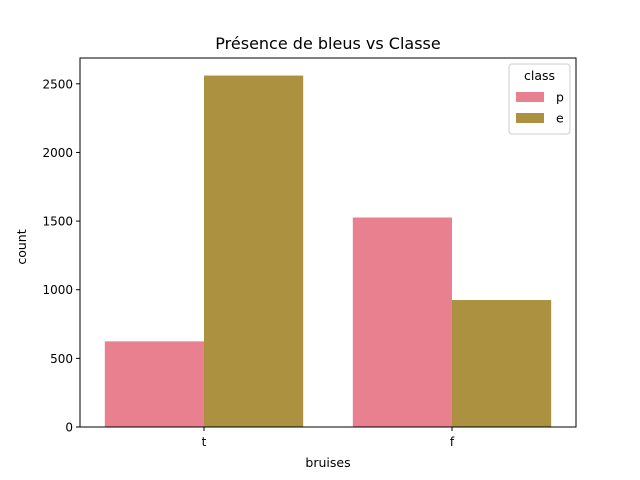  Describe the element at coordinates (530, 118) in the screenshot. I see `legend-swatch-e` at that location.